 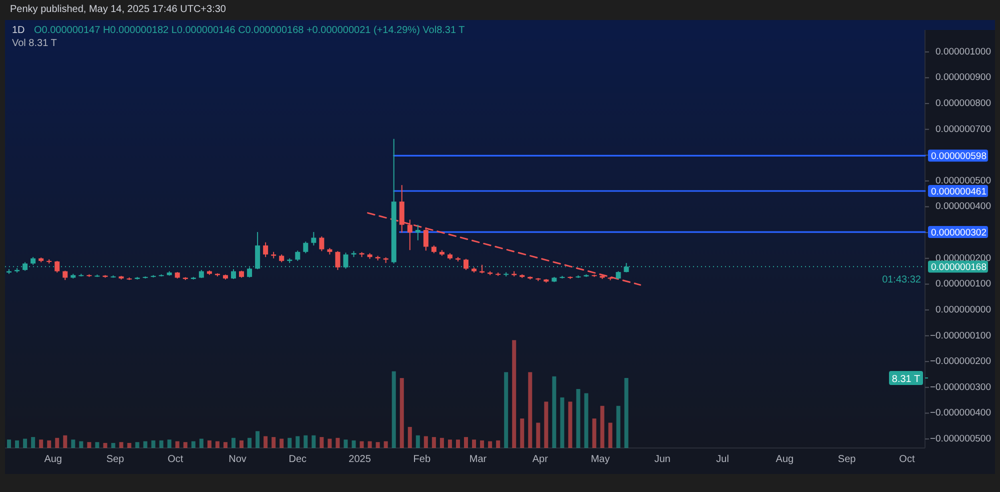 I want to click on y-tick-label: 0.000000900, so click(x=963, y=78).